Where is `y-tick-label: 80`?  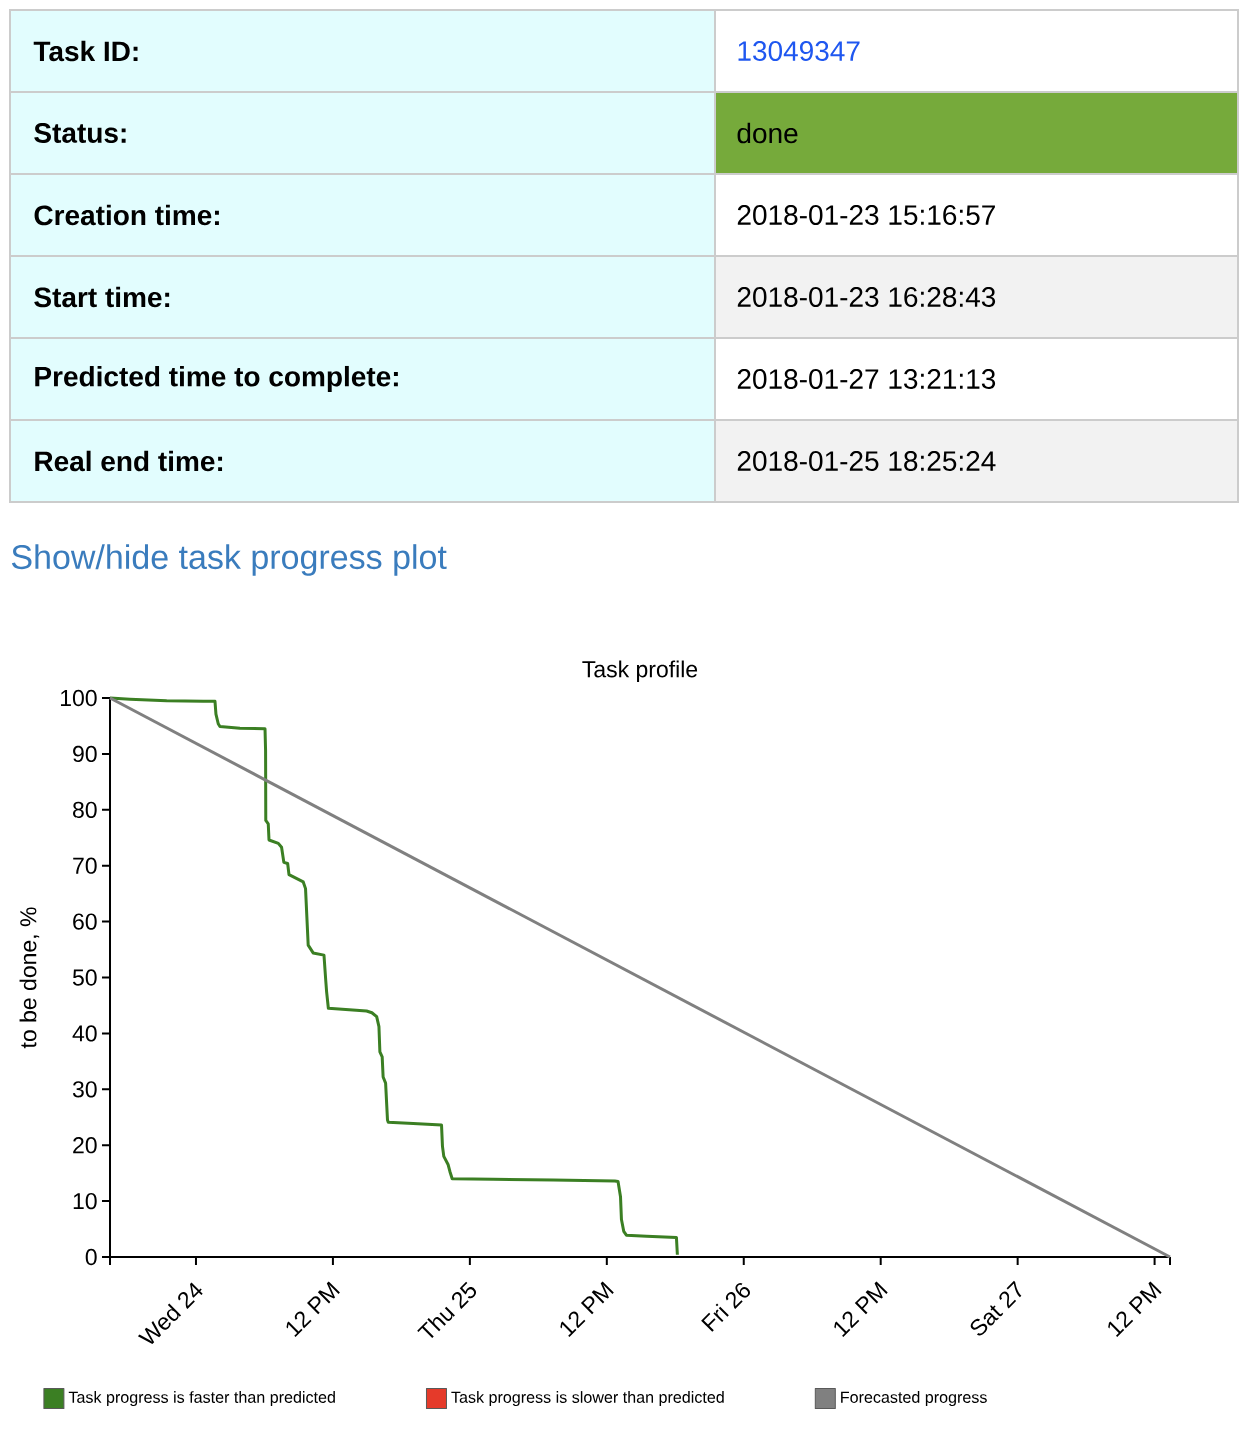
y-tick-label: 80 is located at coordinates (85, 809).